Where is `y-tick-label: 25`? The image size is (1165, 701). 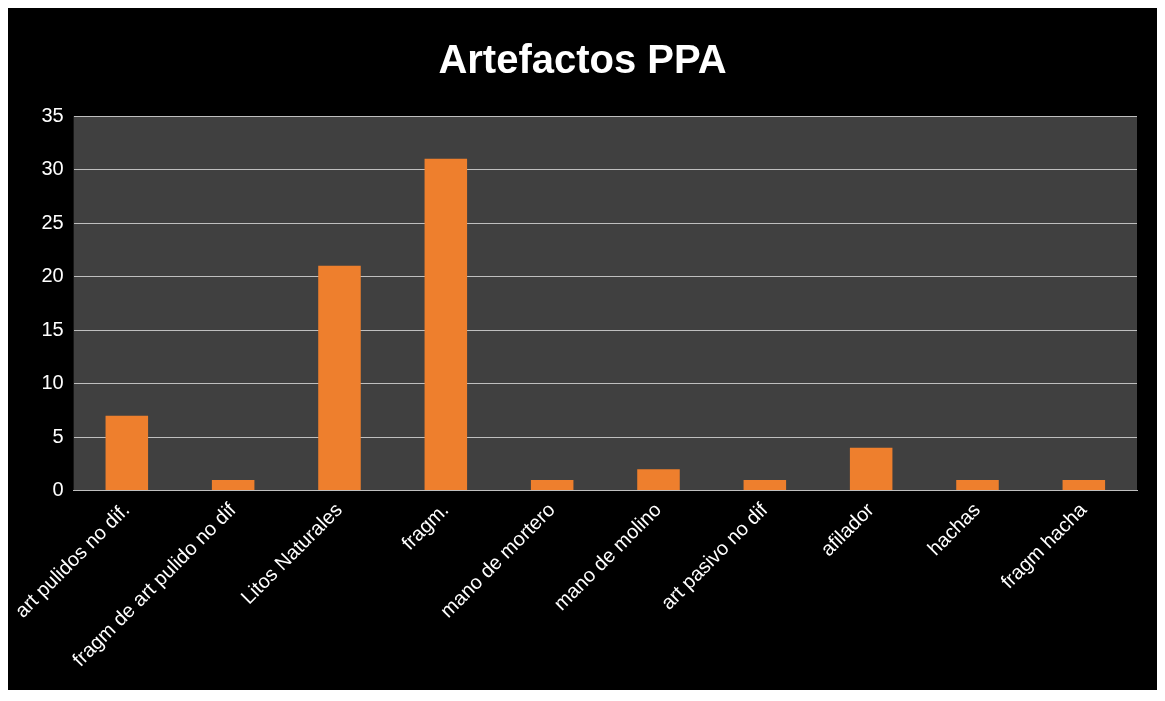
y-tick-label: 25 is located at coordinates (52, 221).